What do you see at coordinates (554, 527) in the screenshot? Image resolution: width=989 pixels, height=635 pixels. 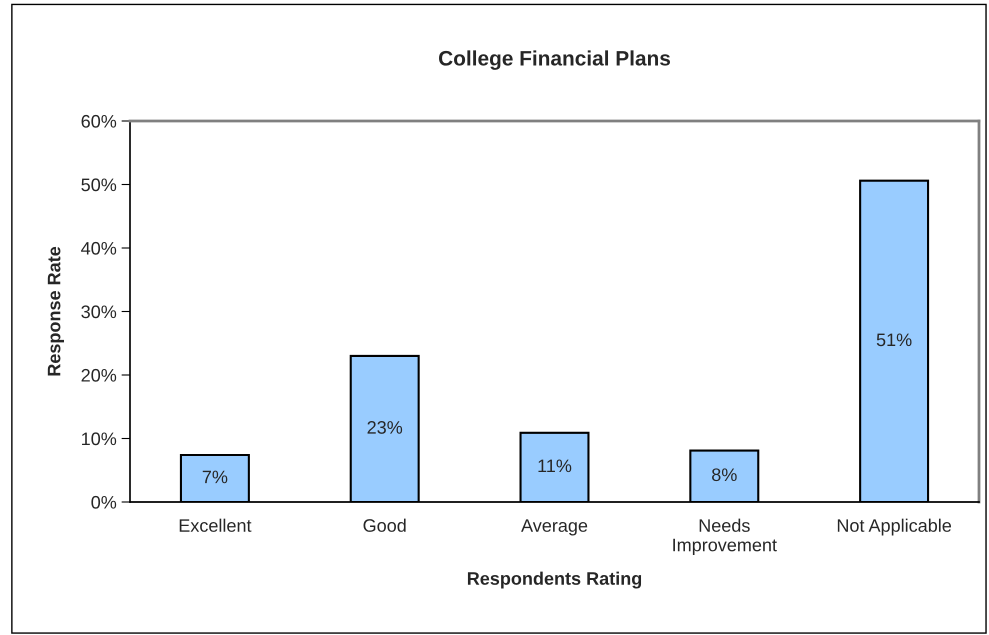 I see `x-tick-label: Average` at bounding box center [554, 527].